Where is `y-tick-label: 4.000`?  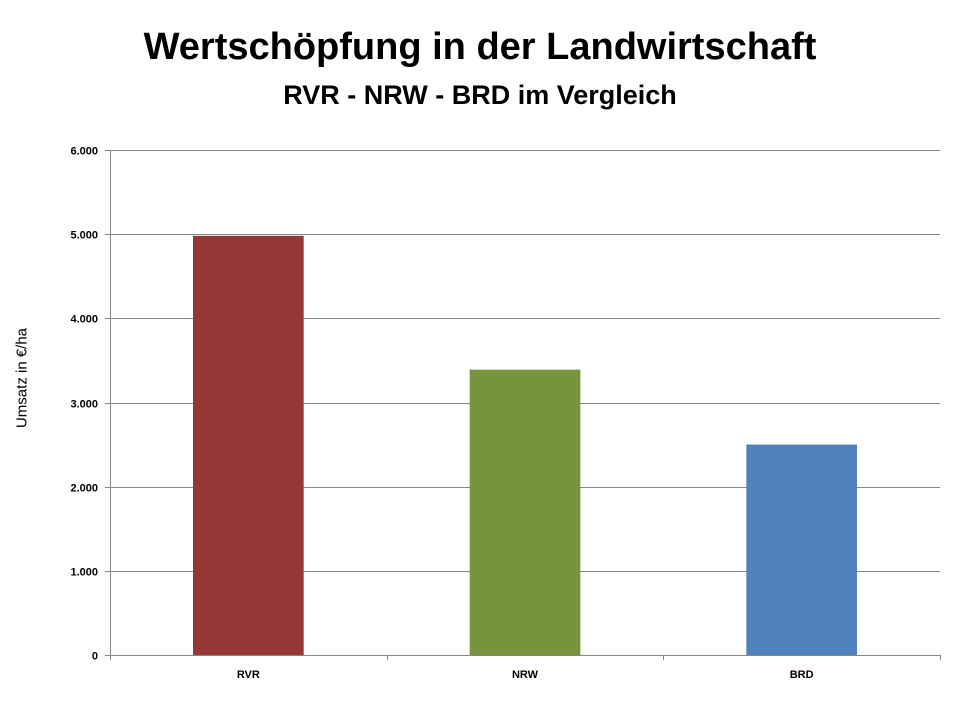 y-tick-label: 4.000 is located at coordinates (84, 320).